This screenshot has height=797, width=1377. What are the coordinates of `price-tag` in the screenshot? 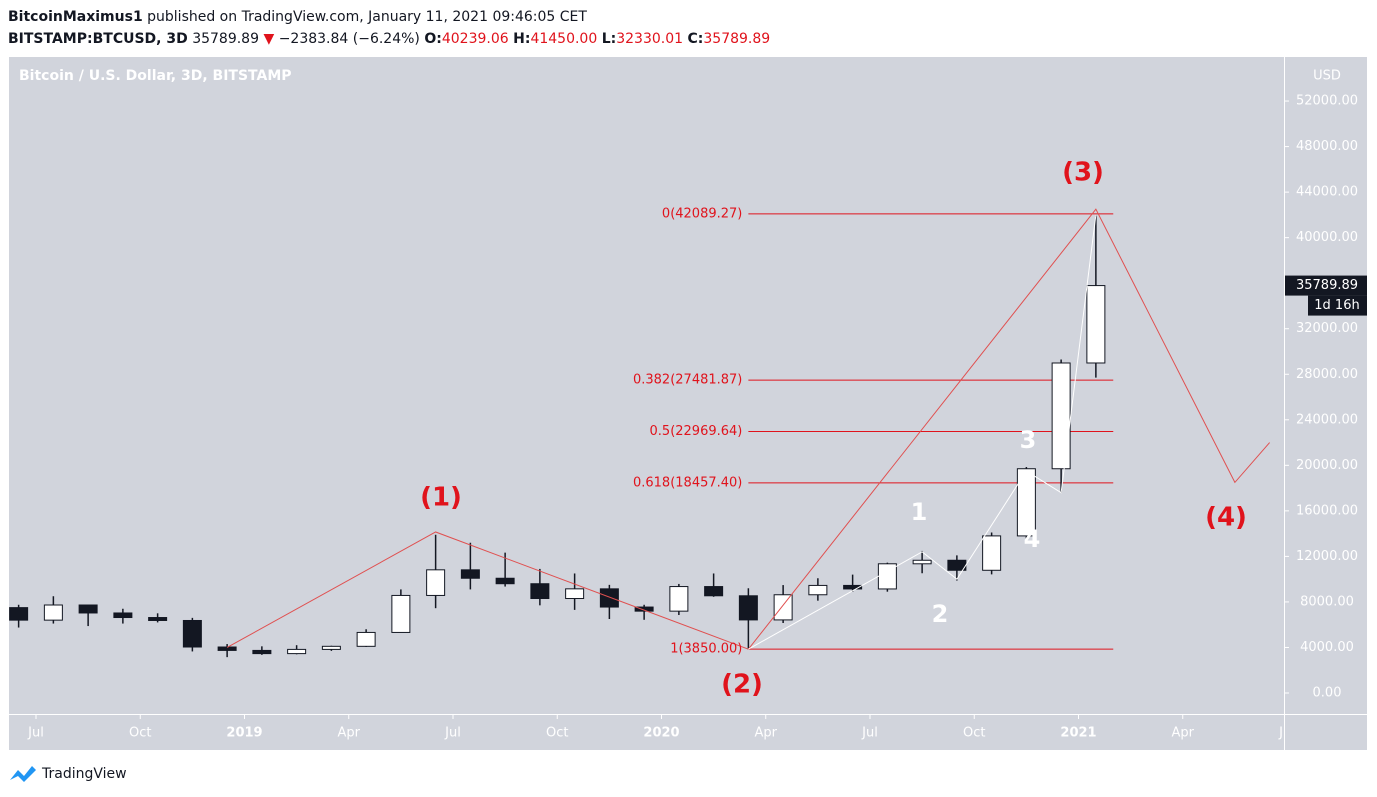 It's located at (1326, 285).